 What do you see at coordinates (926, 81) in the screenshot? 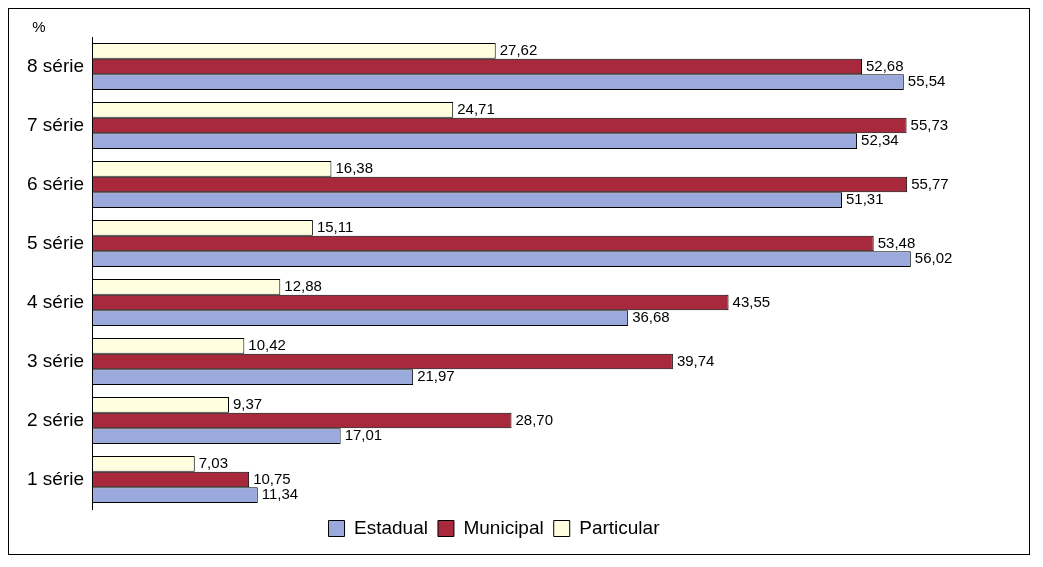
I see `data-label: 55,54` at bounding box center [926, 81].